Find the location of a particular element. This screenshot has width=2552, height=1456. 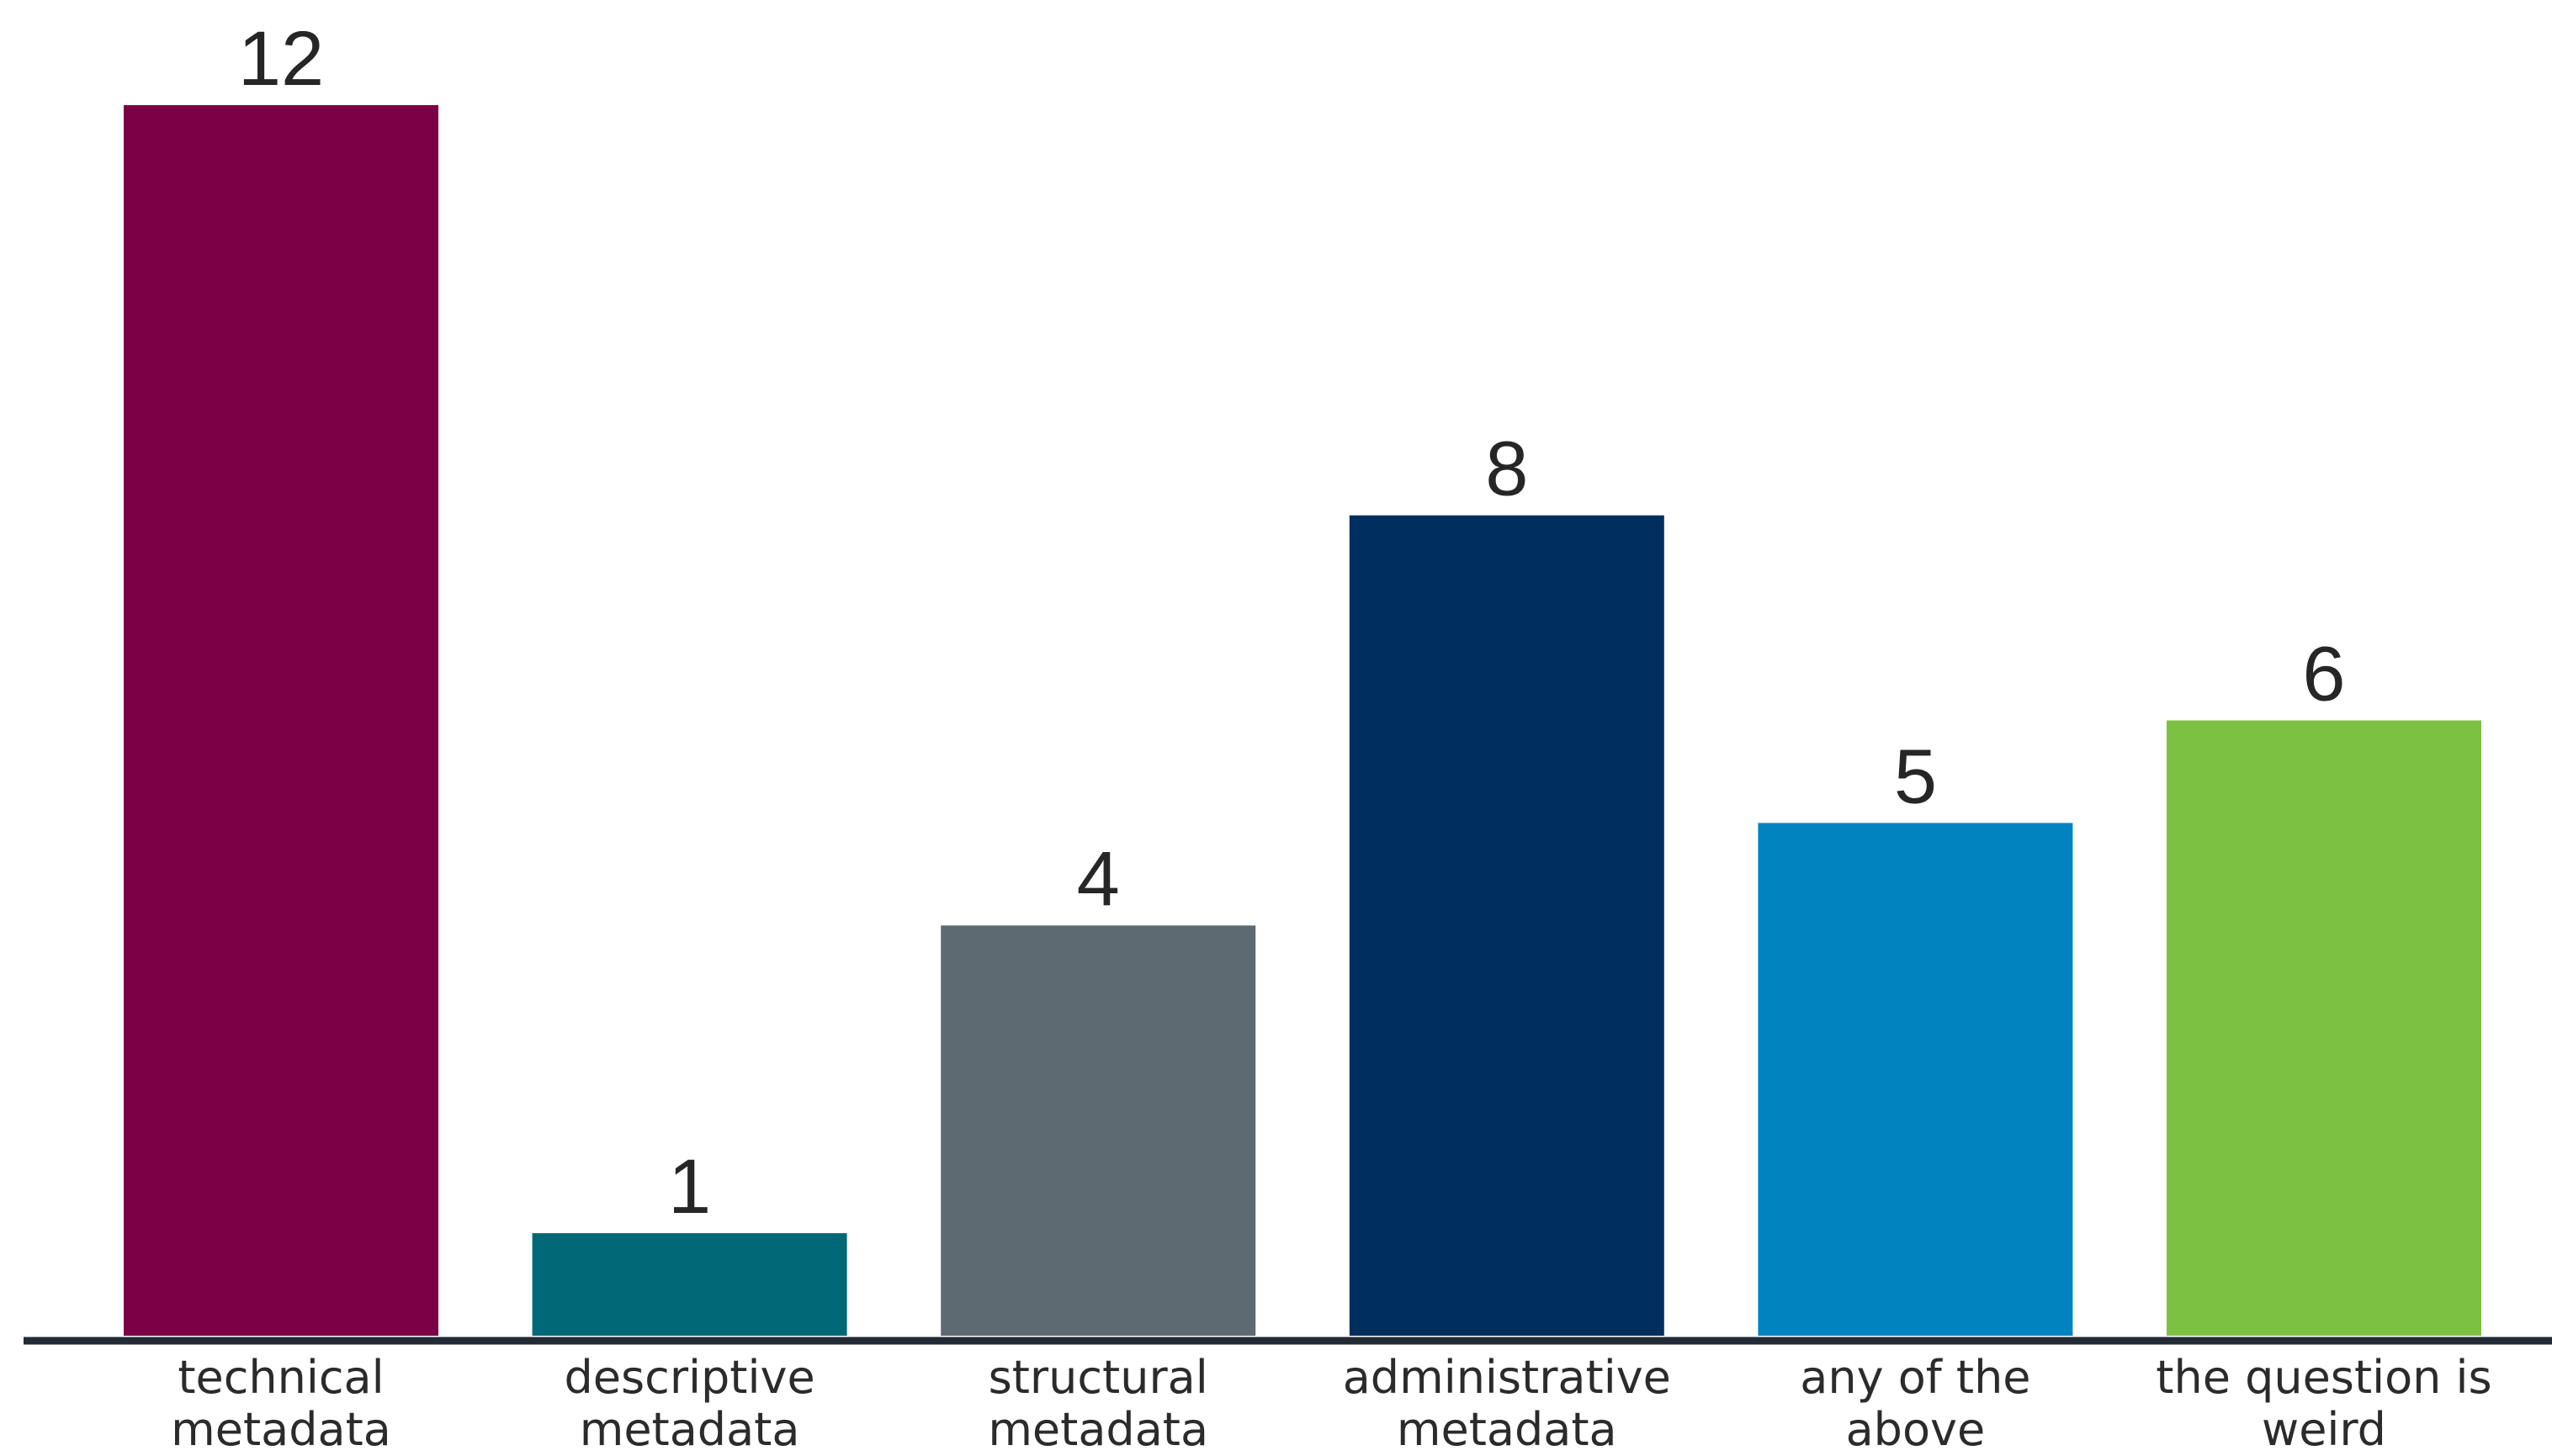

category-label-5: the question is weird is located at coordinates (2323, 1403).